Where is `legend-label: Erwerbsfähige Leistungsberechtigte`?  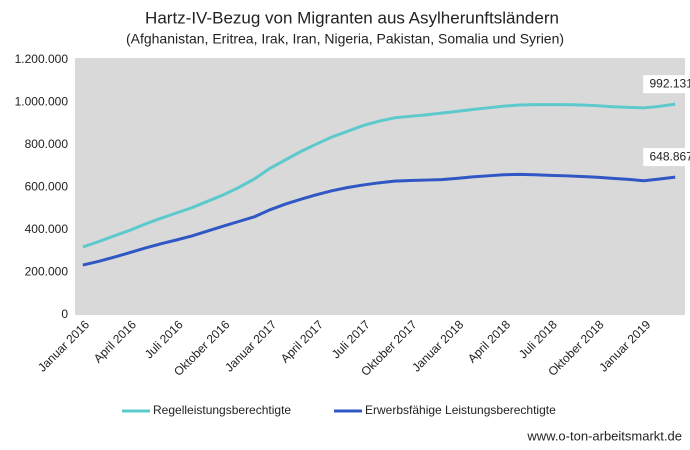
legend-label: Erwerbsfähige Leistungsberechtigte is located at coordinates (460, 410).